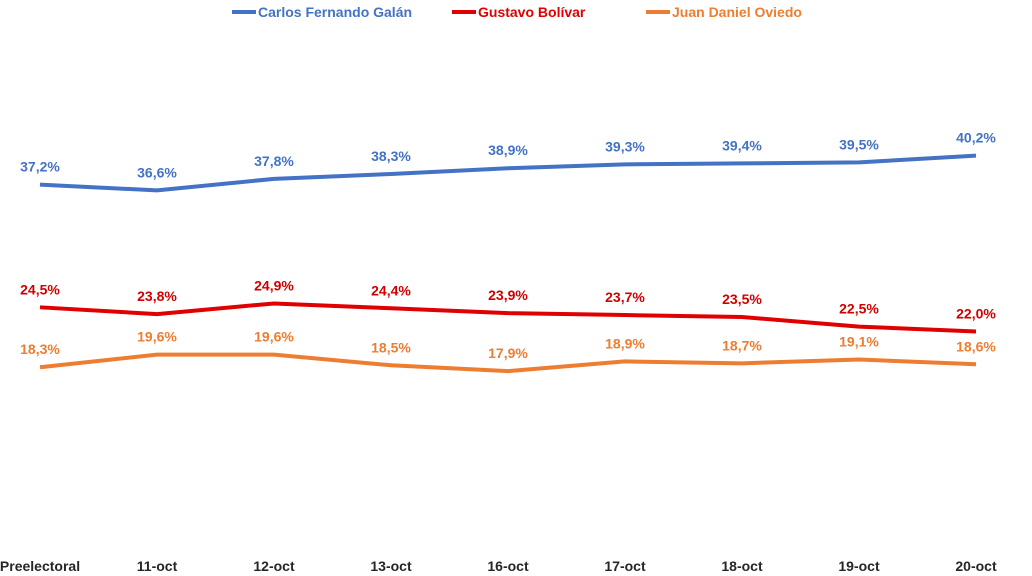 The height and width of the screenshot is (576, 1032). Describe the element at coordinates (976, 346) in the screenshot. I see `data-label: 18,6%` at that location.